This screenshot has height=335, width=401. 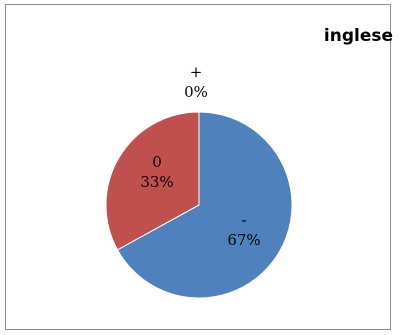 I want to click on slice-percent-label-1: 33%, so click(x=156, y=182).